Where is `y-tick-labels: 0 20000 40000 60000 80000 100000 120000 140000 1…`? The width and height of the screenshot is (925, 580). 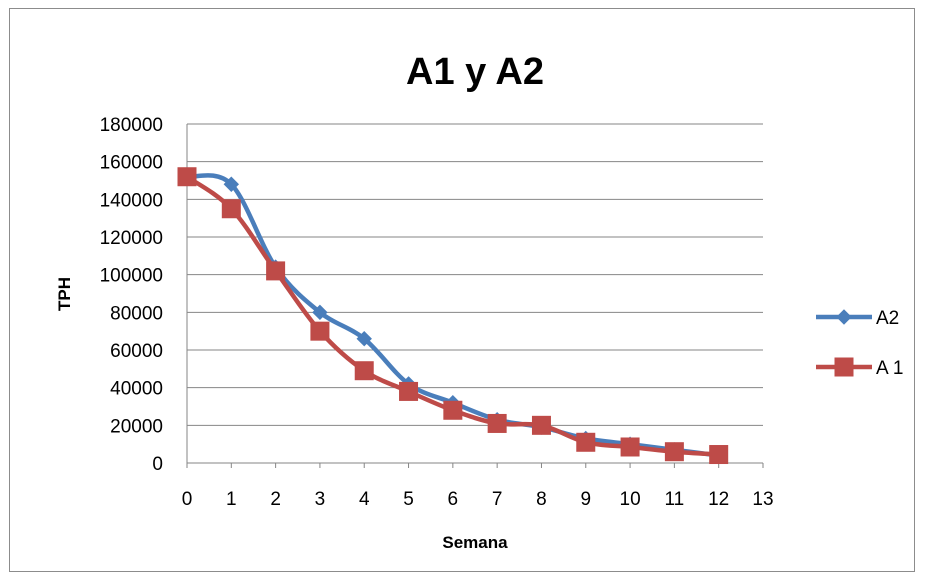
y-tick-labels: 0 20000 40000 60000 80000 100000 120000 140000 1… is located at coordinates (131, 295).